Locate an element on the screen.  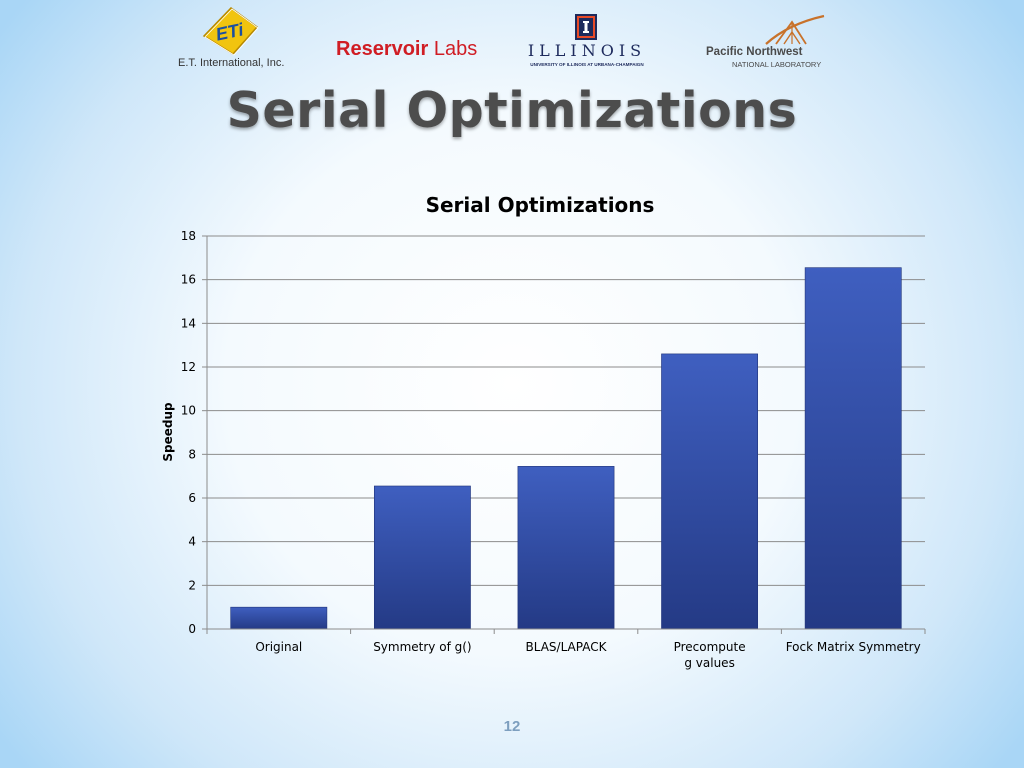
y-tick-label: 2 is located at coordinates (192, 585).